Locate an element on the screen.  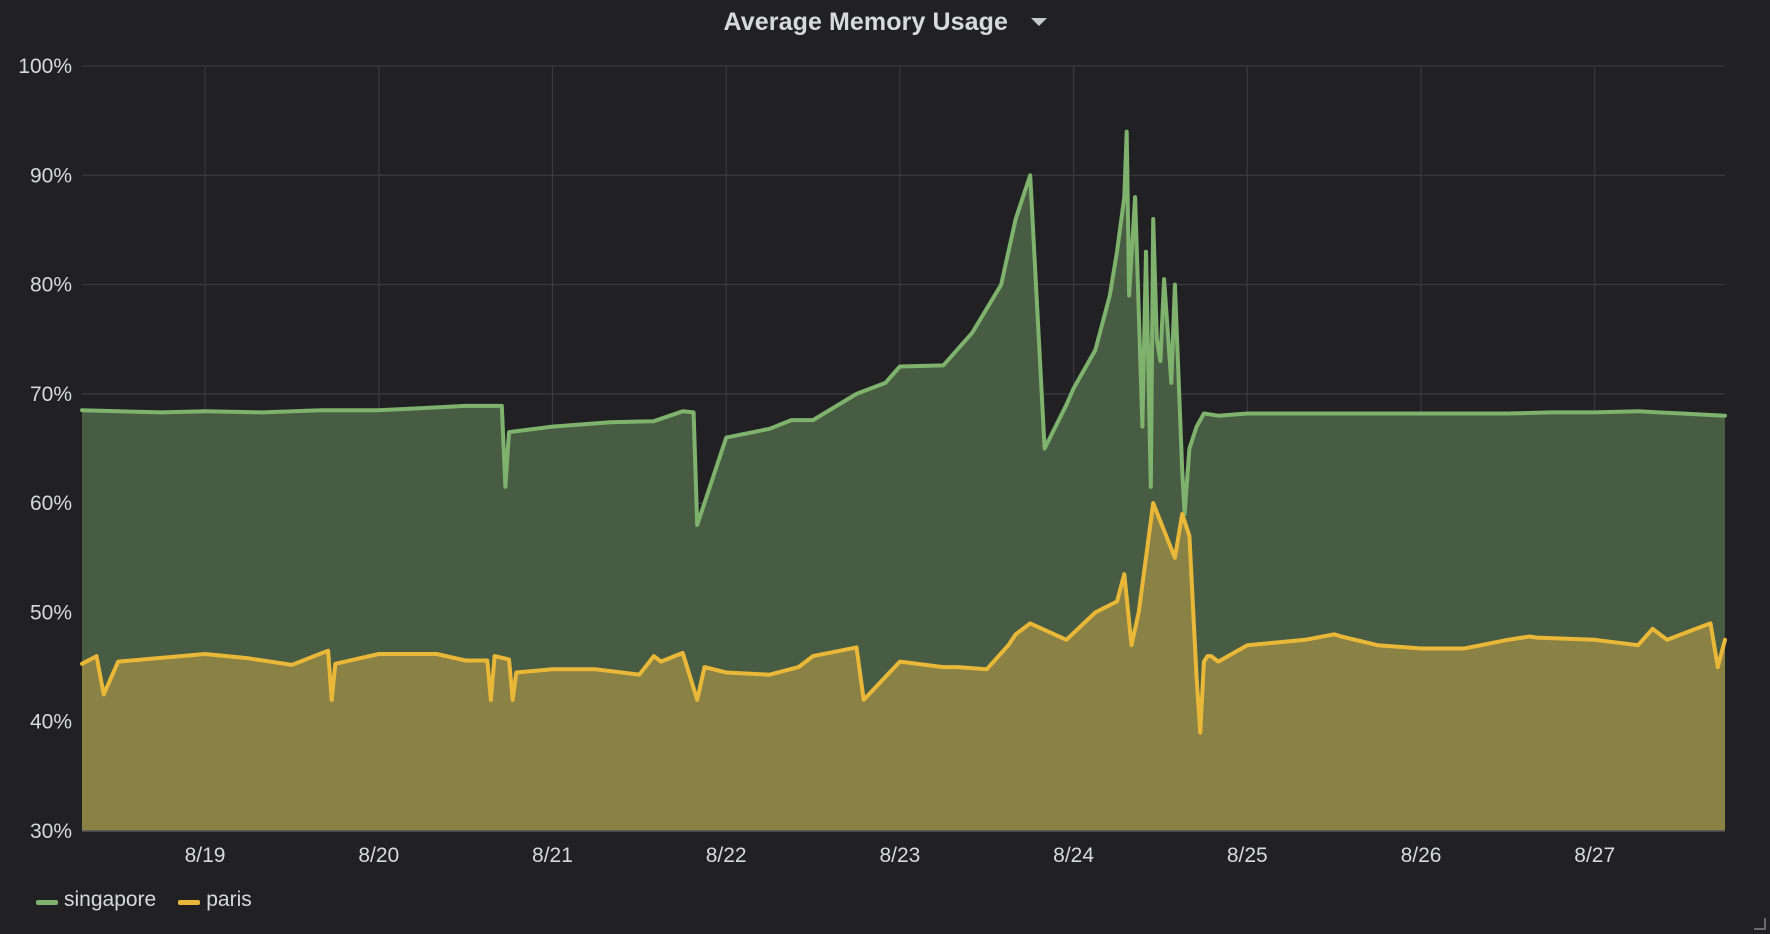
x-tick-label: 8/19 is located at coordinates (205, 855).